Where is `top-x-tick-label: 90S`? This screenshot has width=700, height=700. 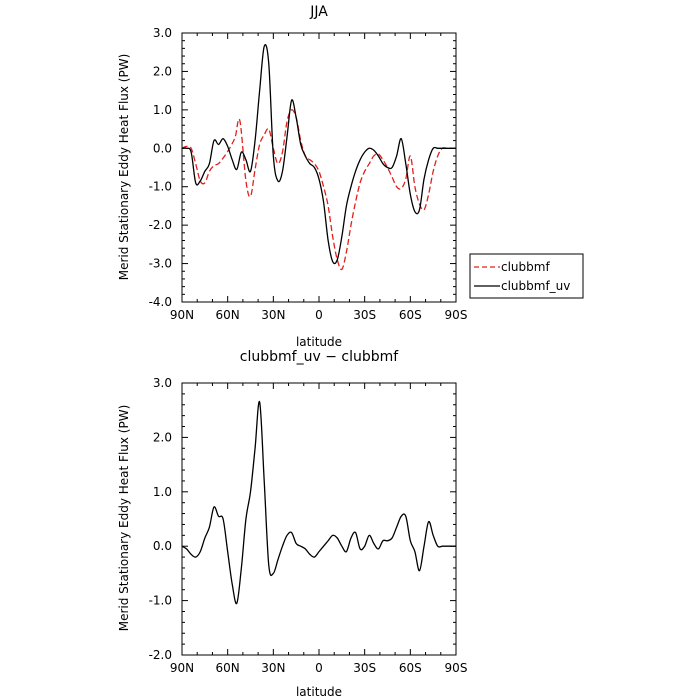 top-x-tick-label: 90S is located at coordinates (456, 315).